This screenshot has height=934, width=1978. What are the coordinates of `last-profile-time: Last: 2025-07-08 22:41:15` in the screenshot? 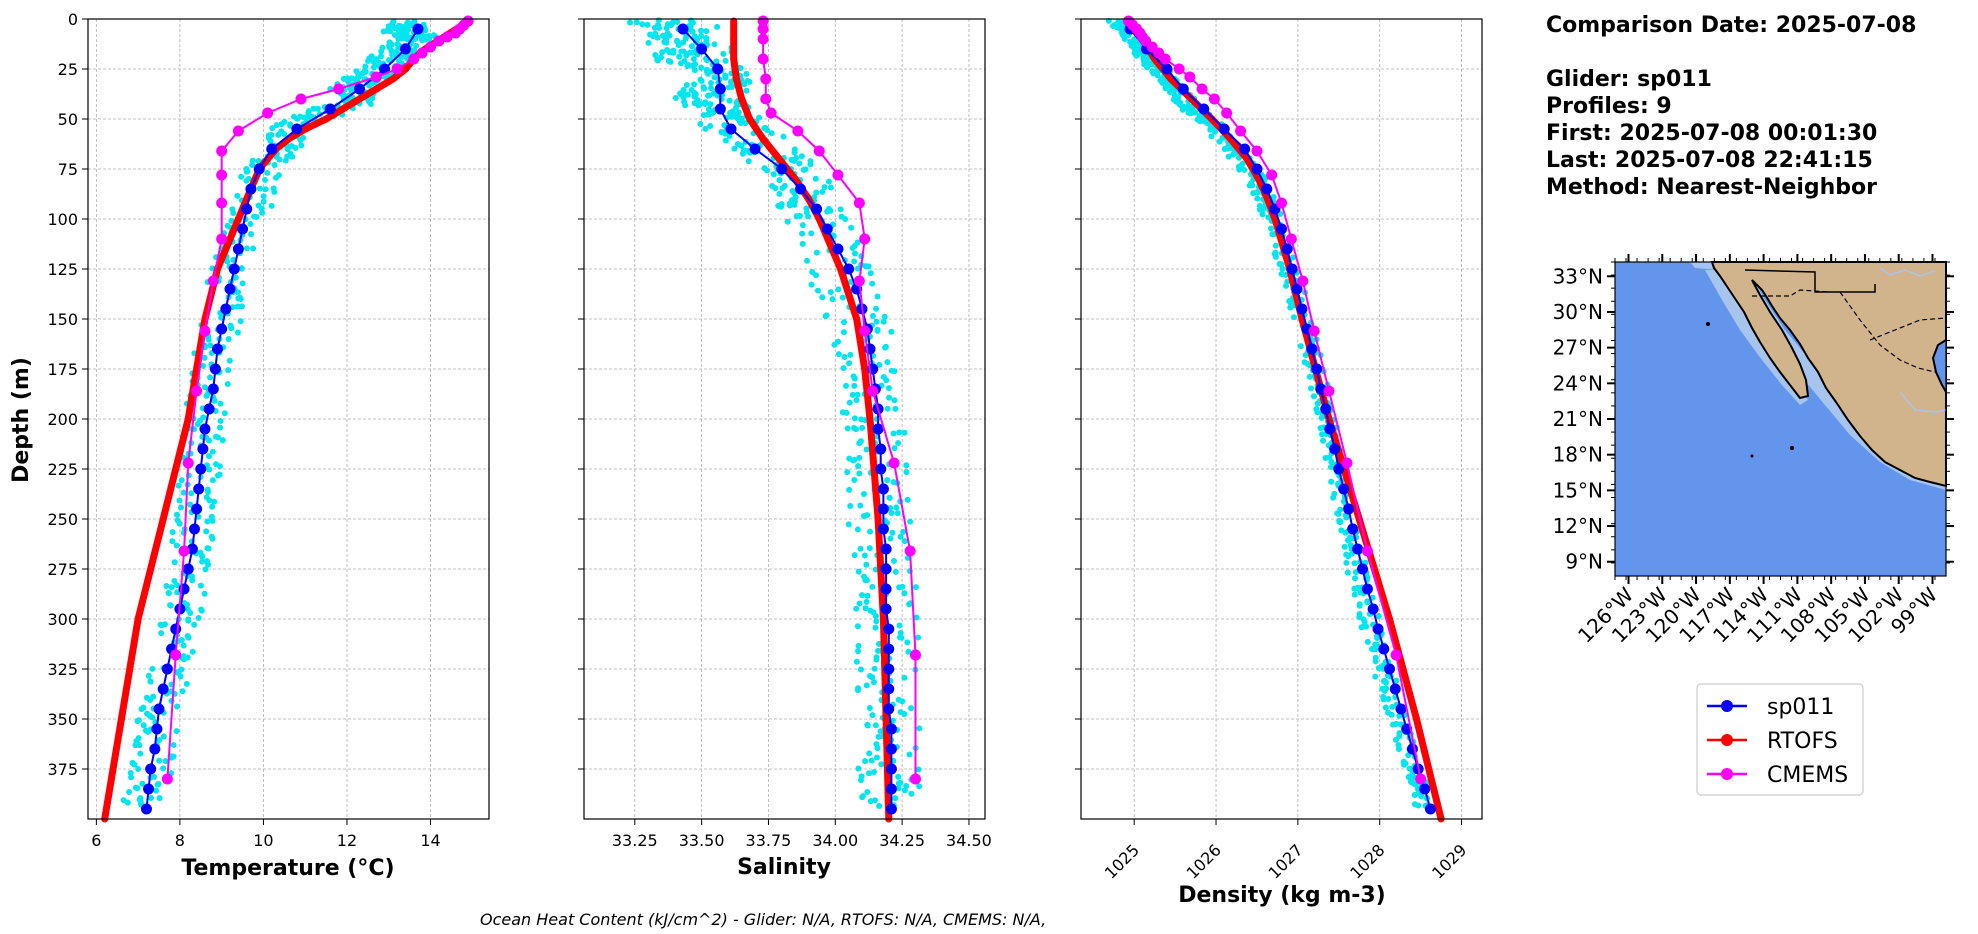 It's located at (1709, 160).